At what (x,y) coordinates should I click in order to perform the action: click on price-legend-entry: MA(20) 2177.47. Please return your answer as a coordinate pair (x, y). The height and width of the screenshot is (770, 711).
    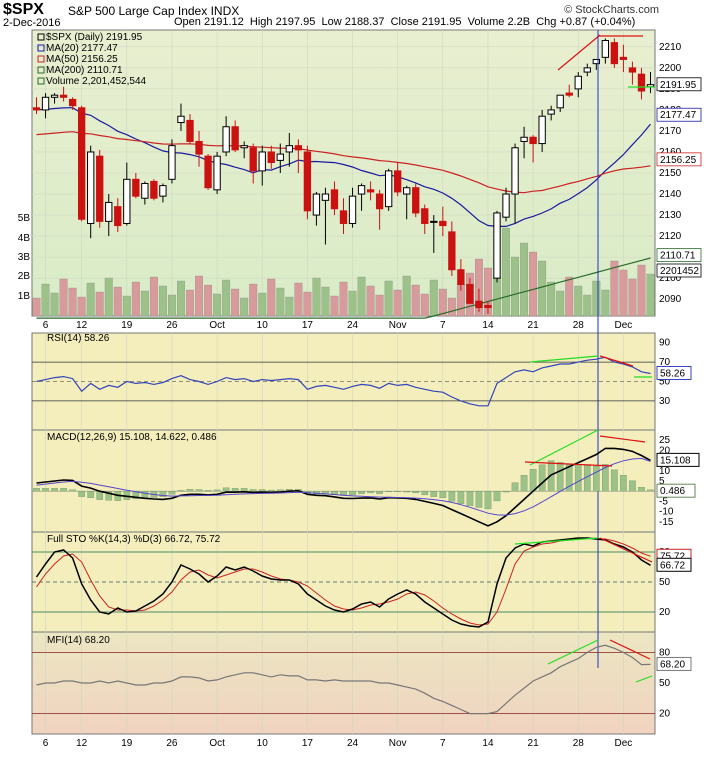
    Looking at the image, I should click on (82, 48).